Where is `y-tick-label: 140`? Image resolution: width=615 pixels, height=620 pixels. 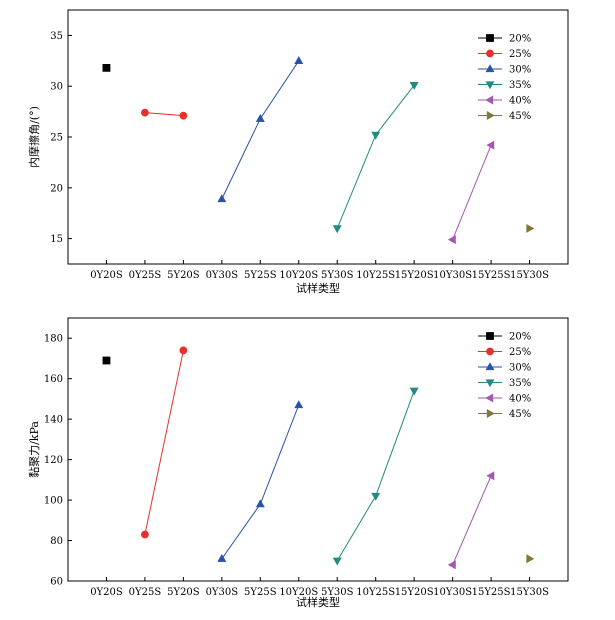
y-tick-label: 140 is located at coordinates (53, 420).